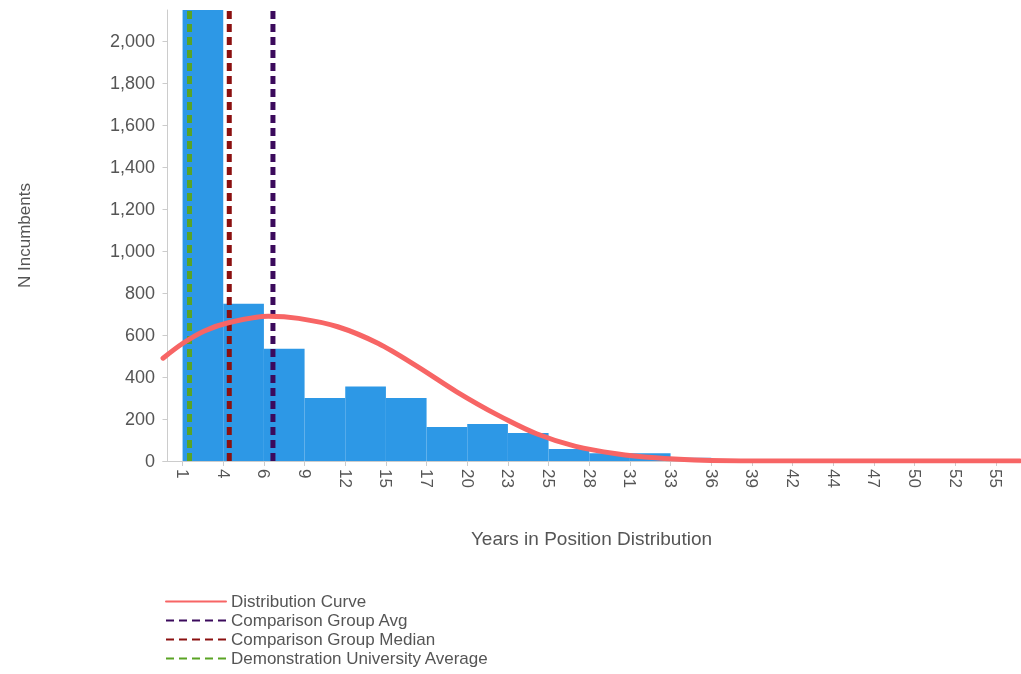  Describe the element at coordinates (752, 478) in the screenshot. I see `x-tick-label: 39` at that location.